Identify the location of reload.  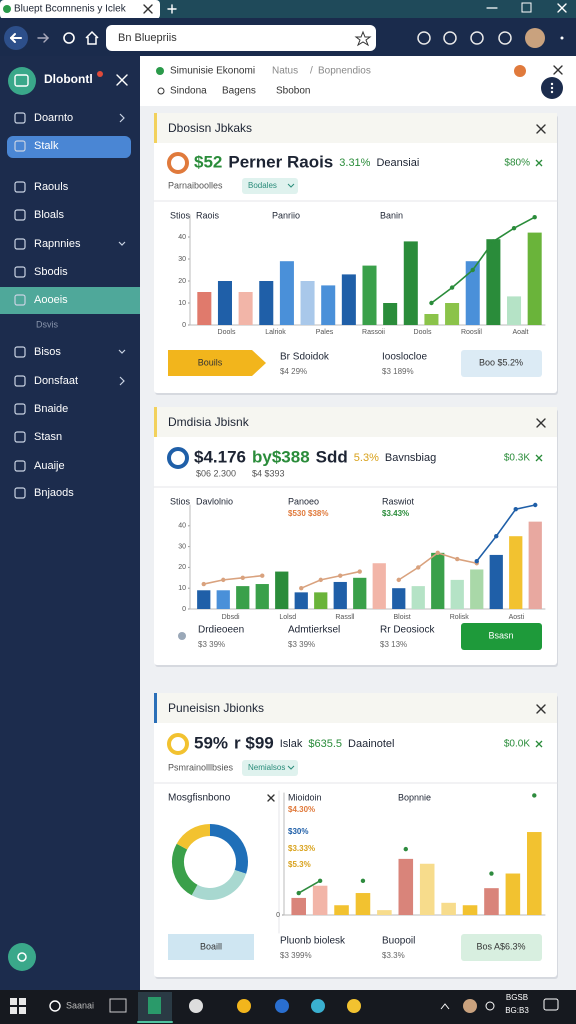
(69, 38).